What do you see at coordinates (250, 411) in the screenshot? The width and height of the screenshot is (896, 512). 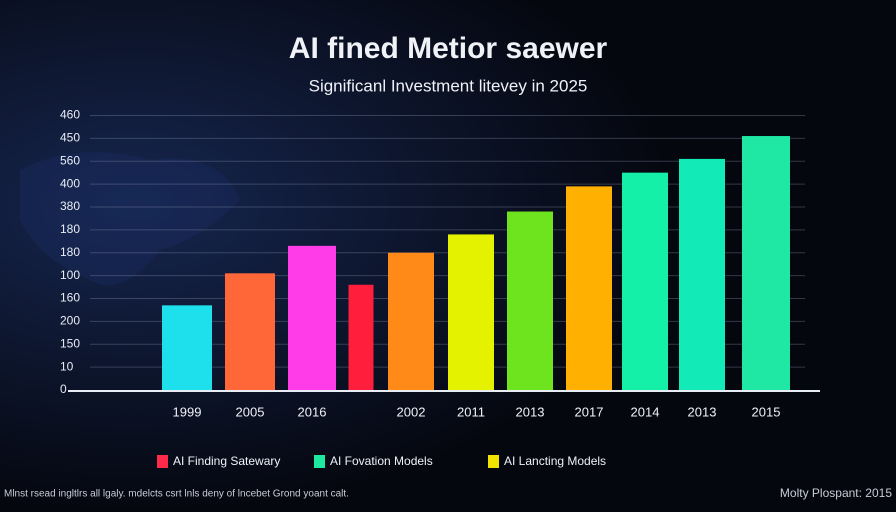 I see `x-tick-label: 2005` at bounding box center [250, 411].